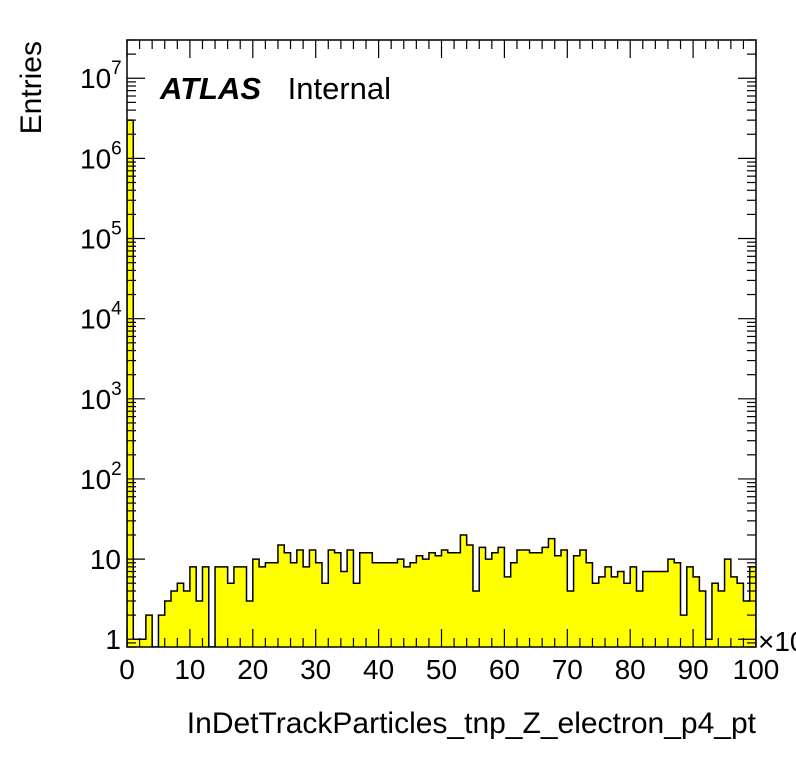  I want to click on y-axis-label: Entries, so click(31, 87).